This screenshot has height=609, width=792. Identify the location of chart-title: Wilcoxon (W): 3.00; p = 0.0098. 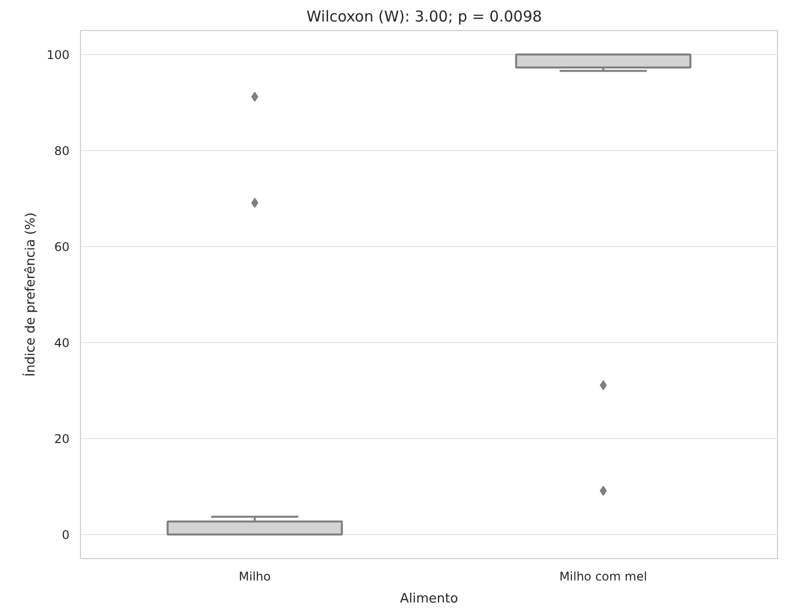
(424, 17).